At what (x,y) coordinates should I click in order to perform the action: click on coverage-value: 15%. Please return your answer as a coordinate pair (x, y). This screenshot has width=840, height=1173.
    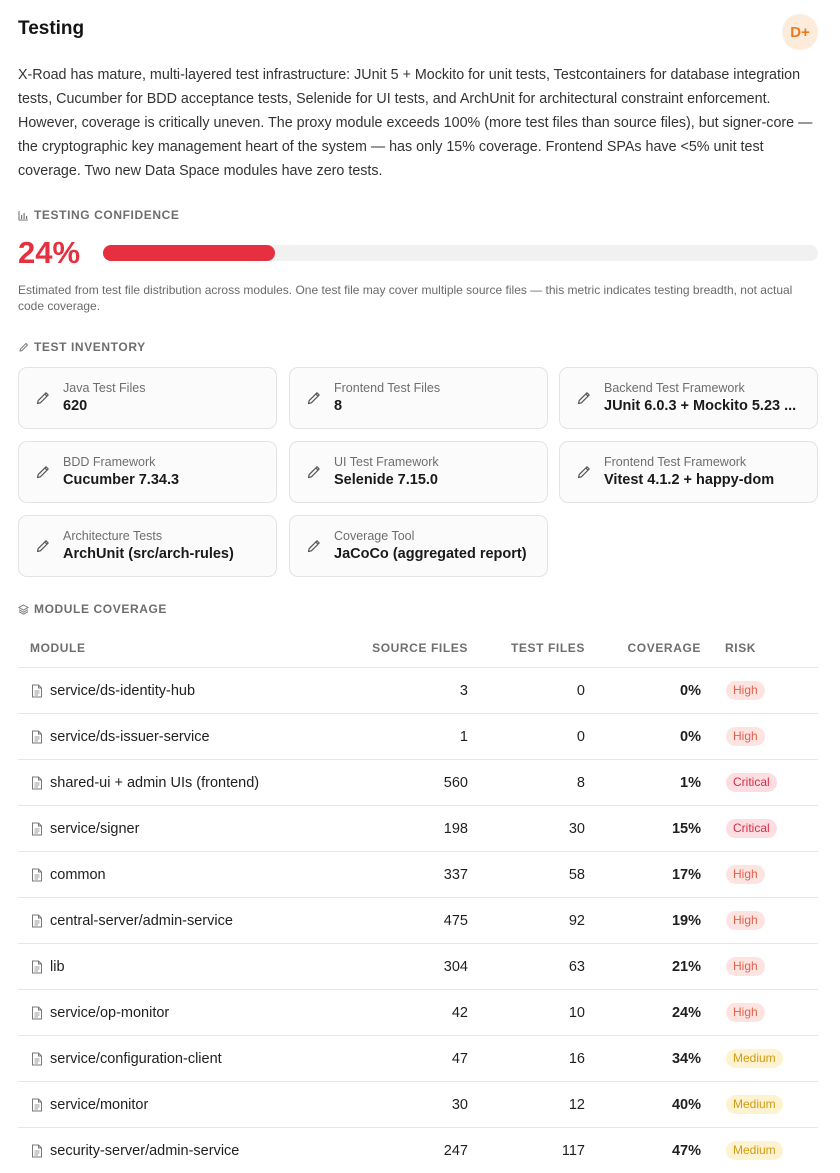
    Looking at the image, I should click on (686, 829).